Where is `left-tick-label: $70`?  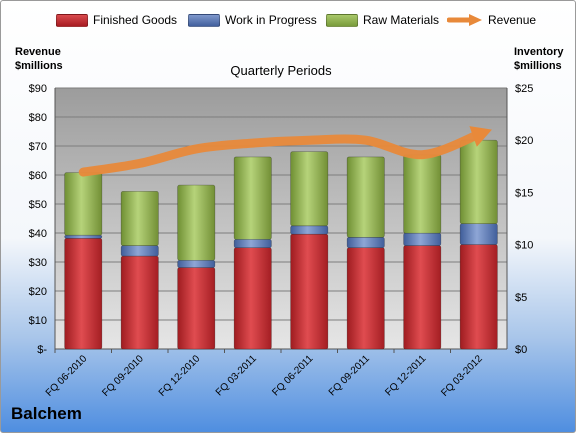 left-tick-label: $70 is located at coordinates (38, 147).